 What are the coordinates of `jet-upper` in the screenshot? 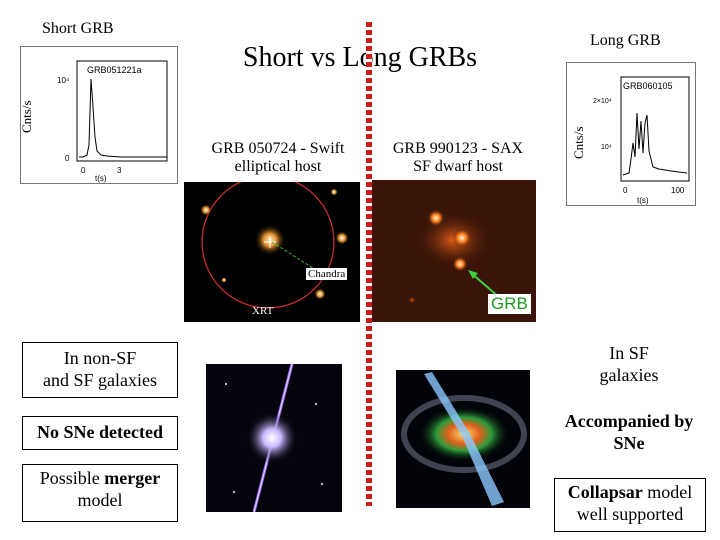 It's located at (447, 404).